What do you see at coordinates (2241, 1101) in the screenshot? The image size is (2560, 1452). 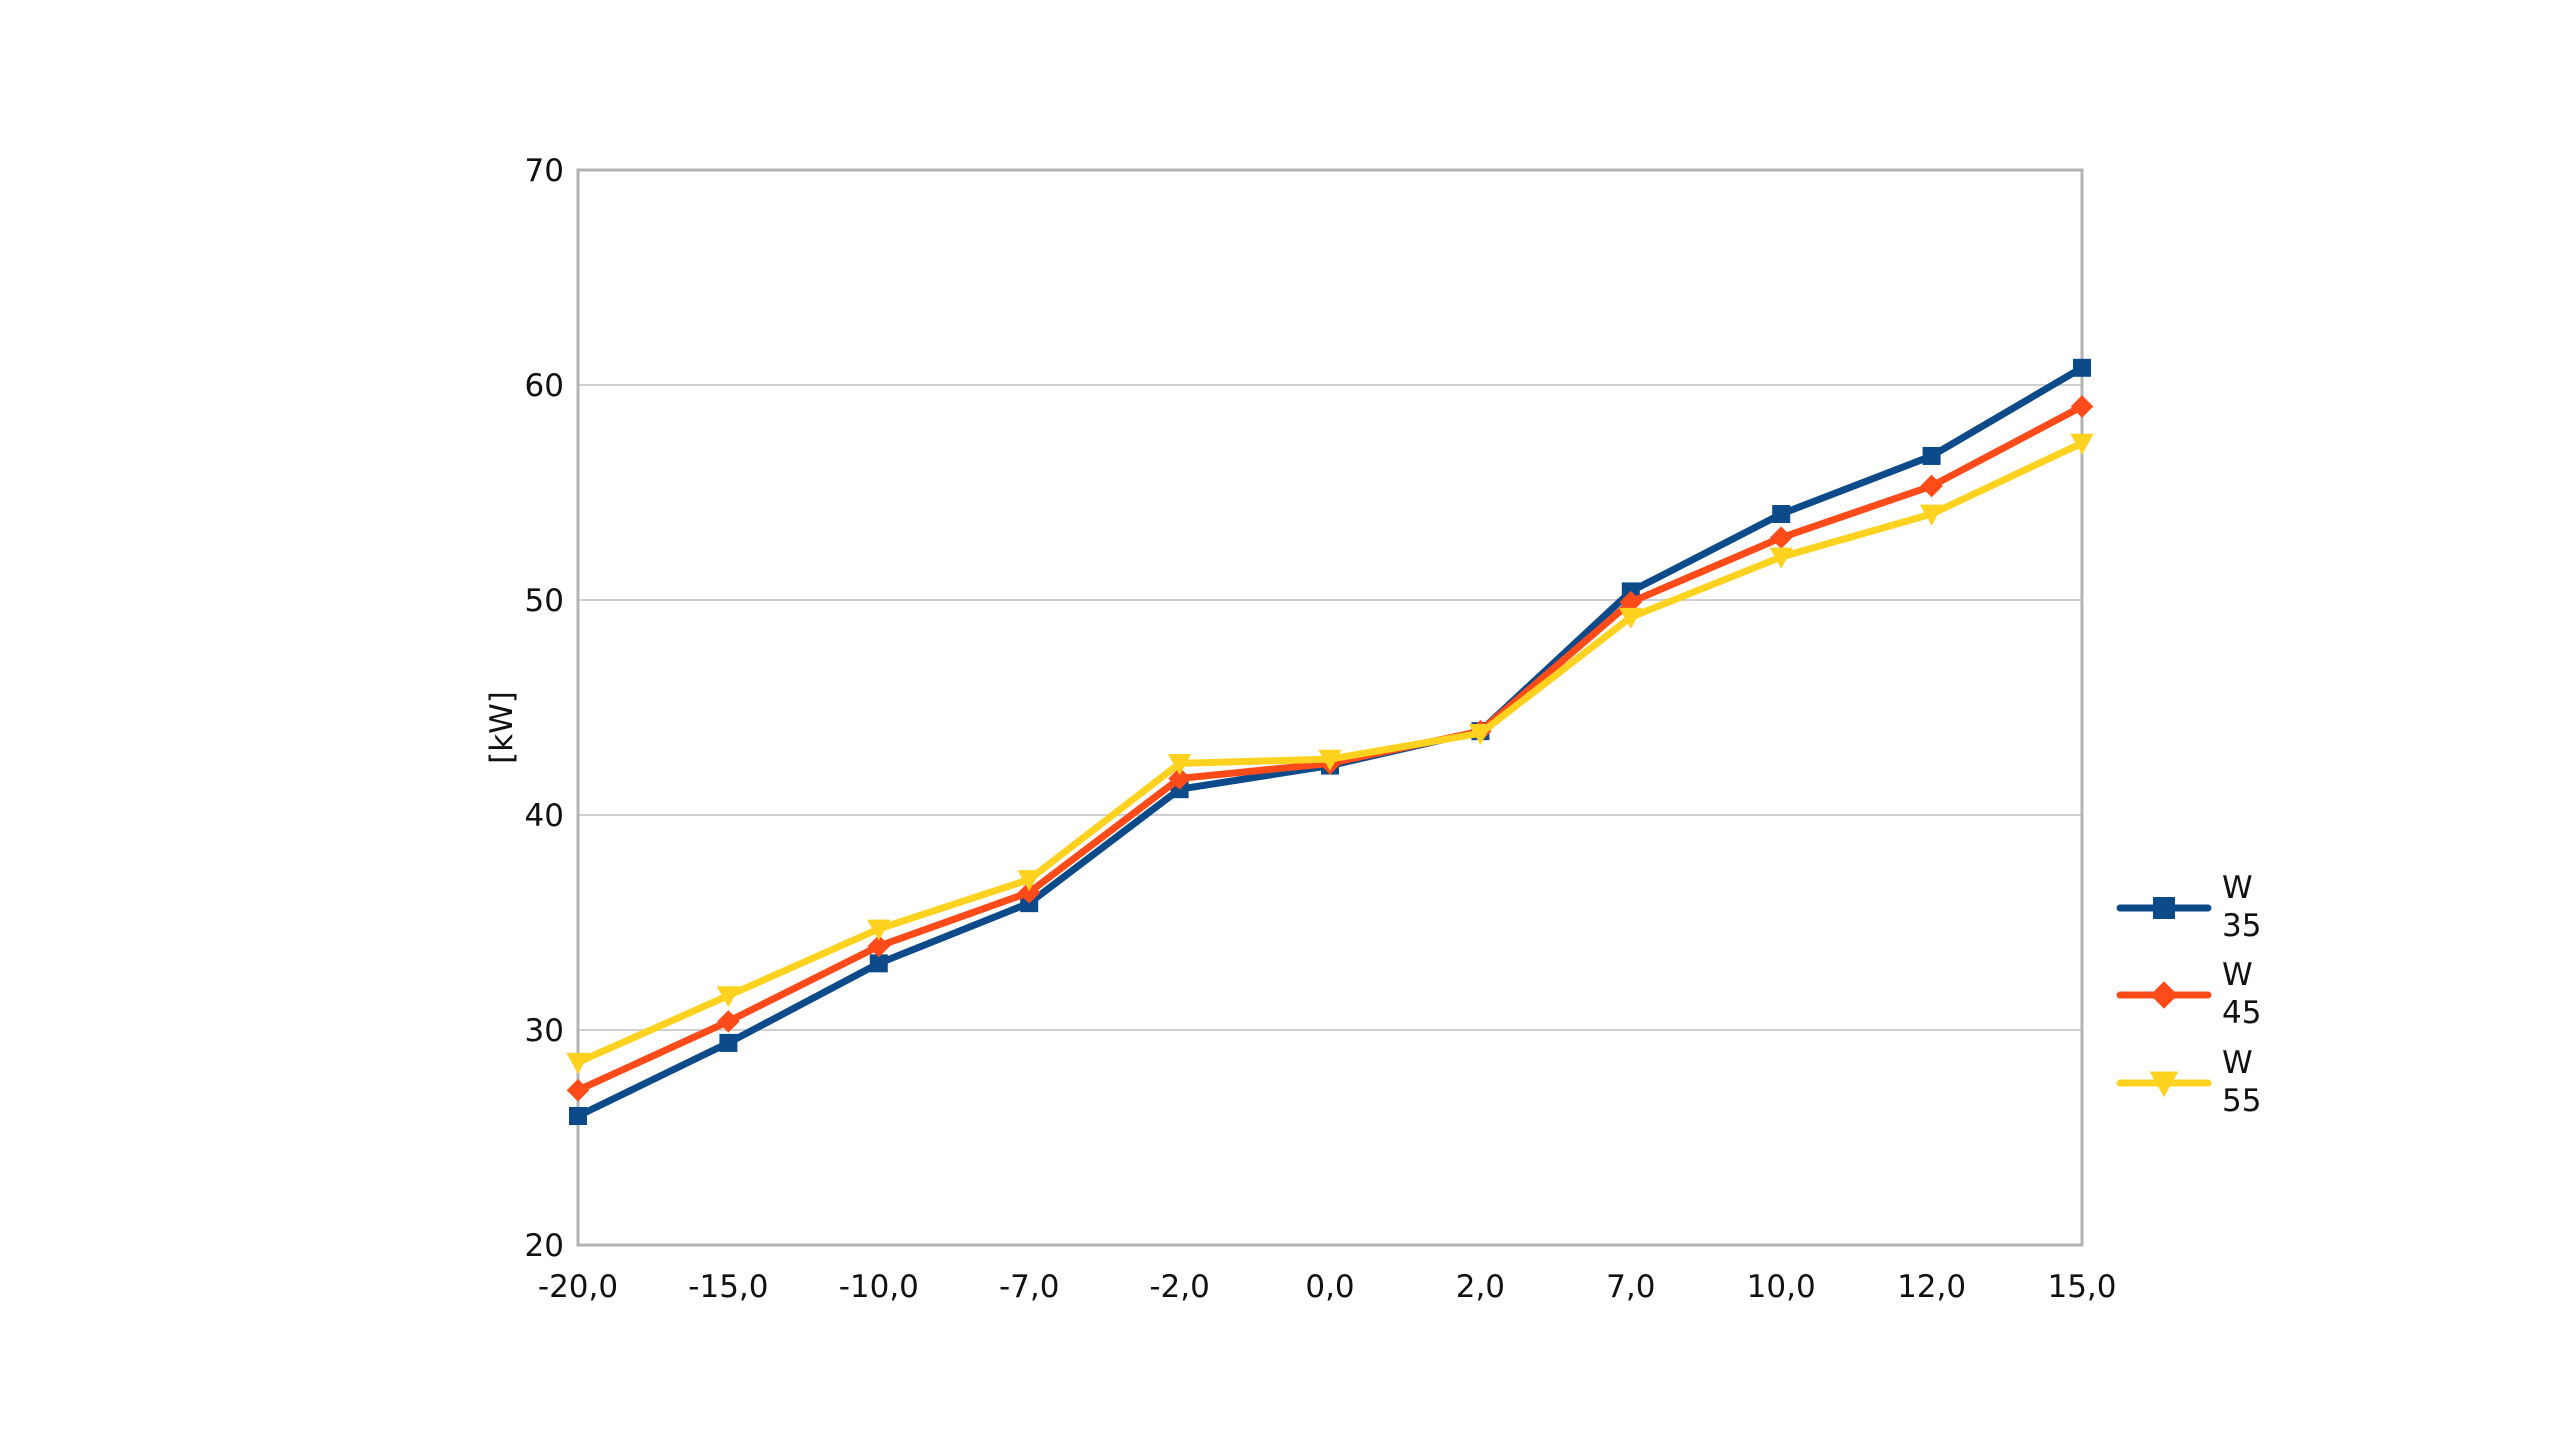 I see `legend-label: 55` at bounding box center [2241, 1101].